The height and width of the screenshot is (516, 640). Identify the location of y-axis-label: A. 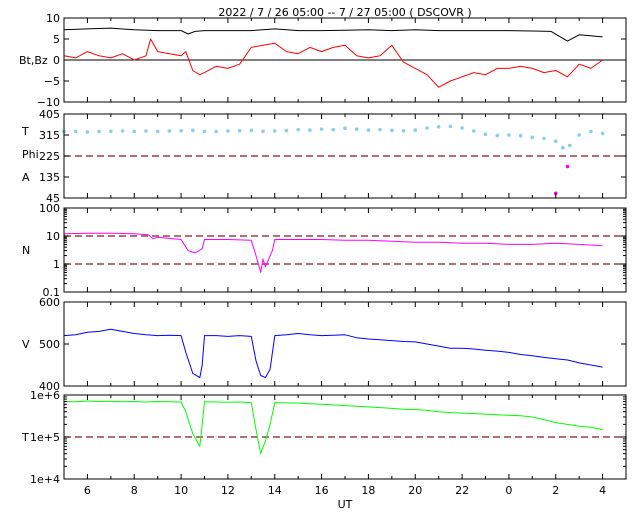
(26, 177).